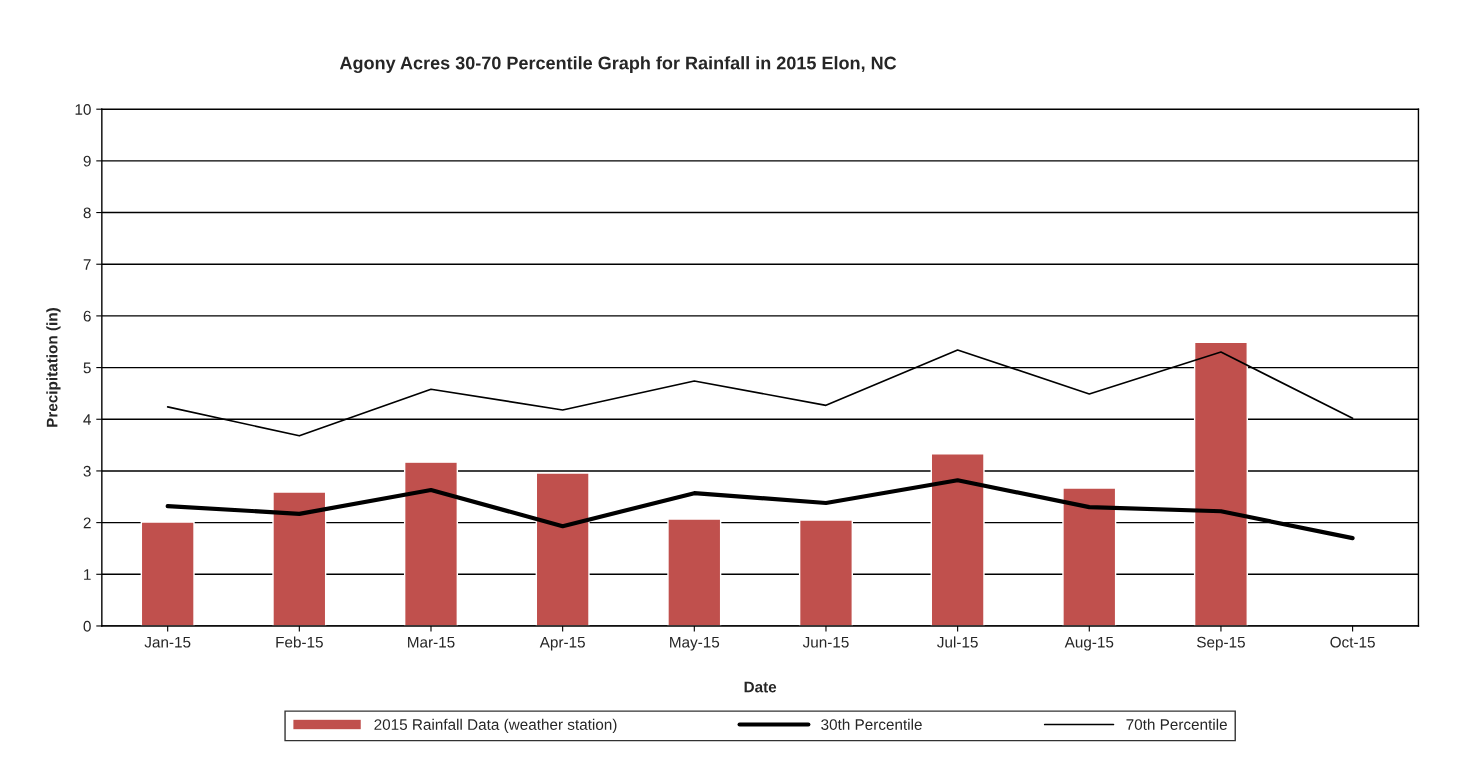  I want to click on x-tick-label: Oct-15, so click(1352, 642).